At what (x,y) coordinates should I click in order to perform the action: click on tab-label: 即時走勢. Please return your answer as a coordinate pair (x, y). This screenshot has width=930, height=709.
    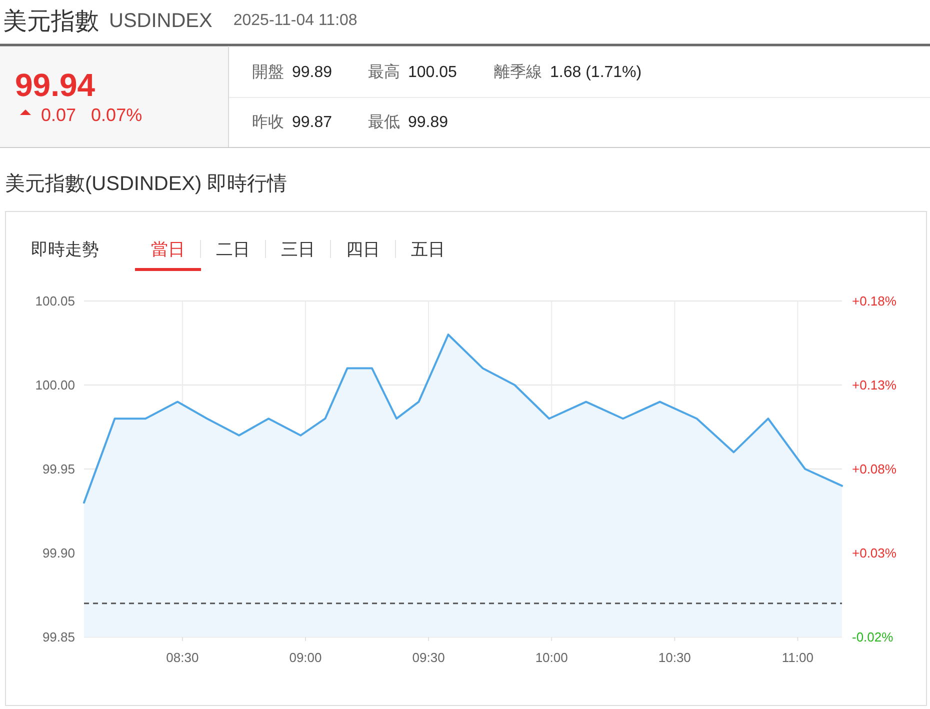
    Looking at the image, I should click on (65, 249).